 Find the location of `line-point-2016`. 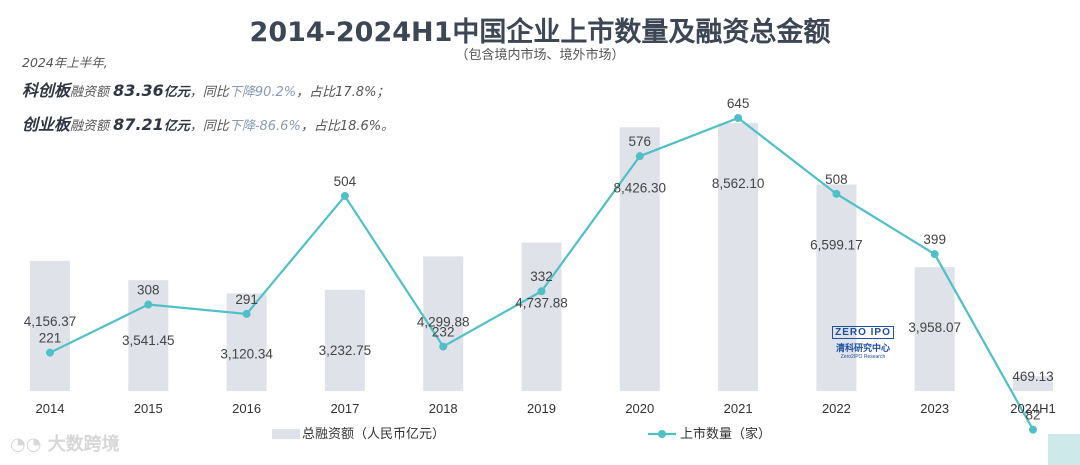

line-point-2016 is located at coordinates (246, 313).